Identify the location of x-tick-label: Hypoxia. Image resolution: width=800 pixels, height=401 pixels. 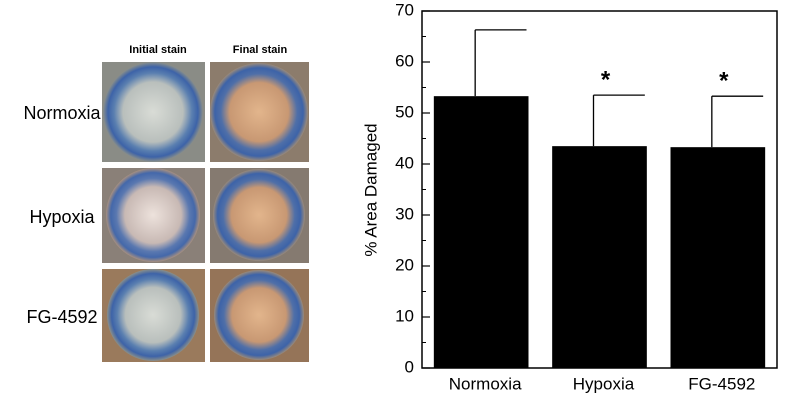
(604, 383).